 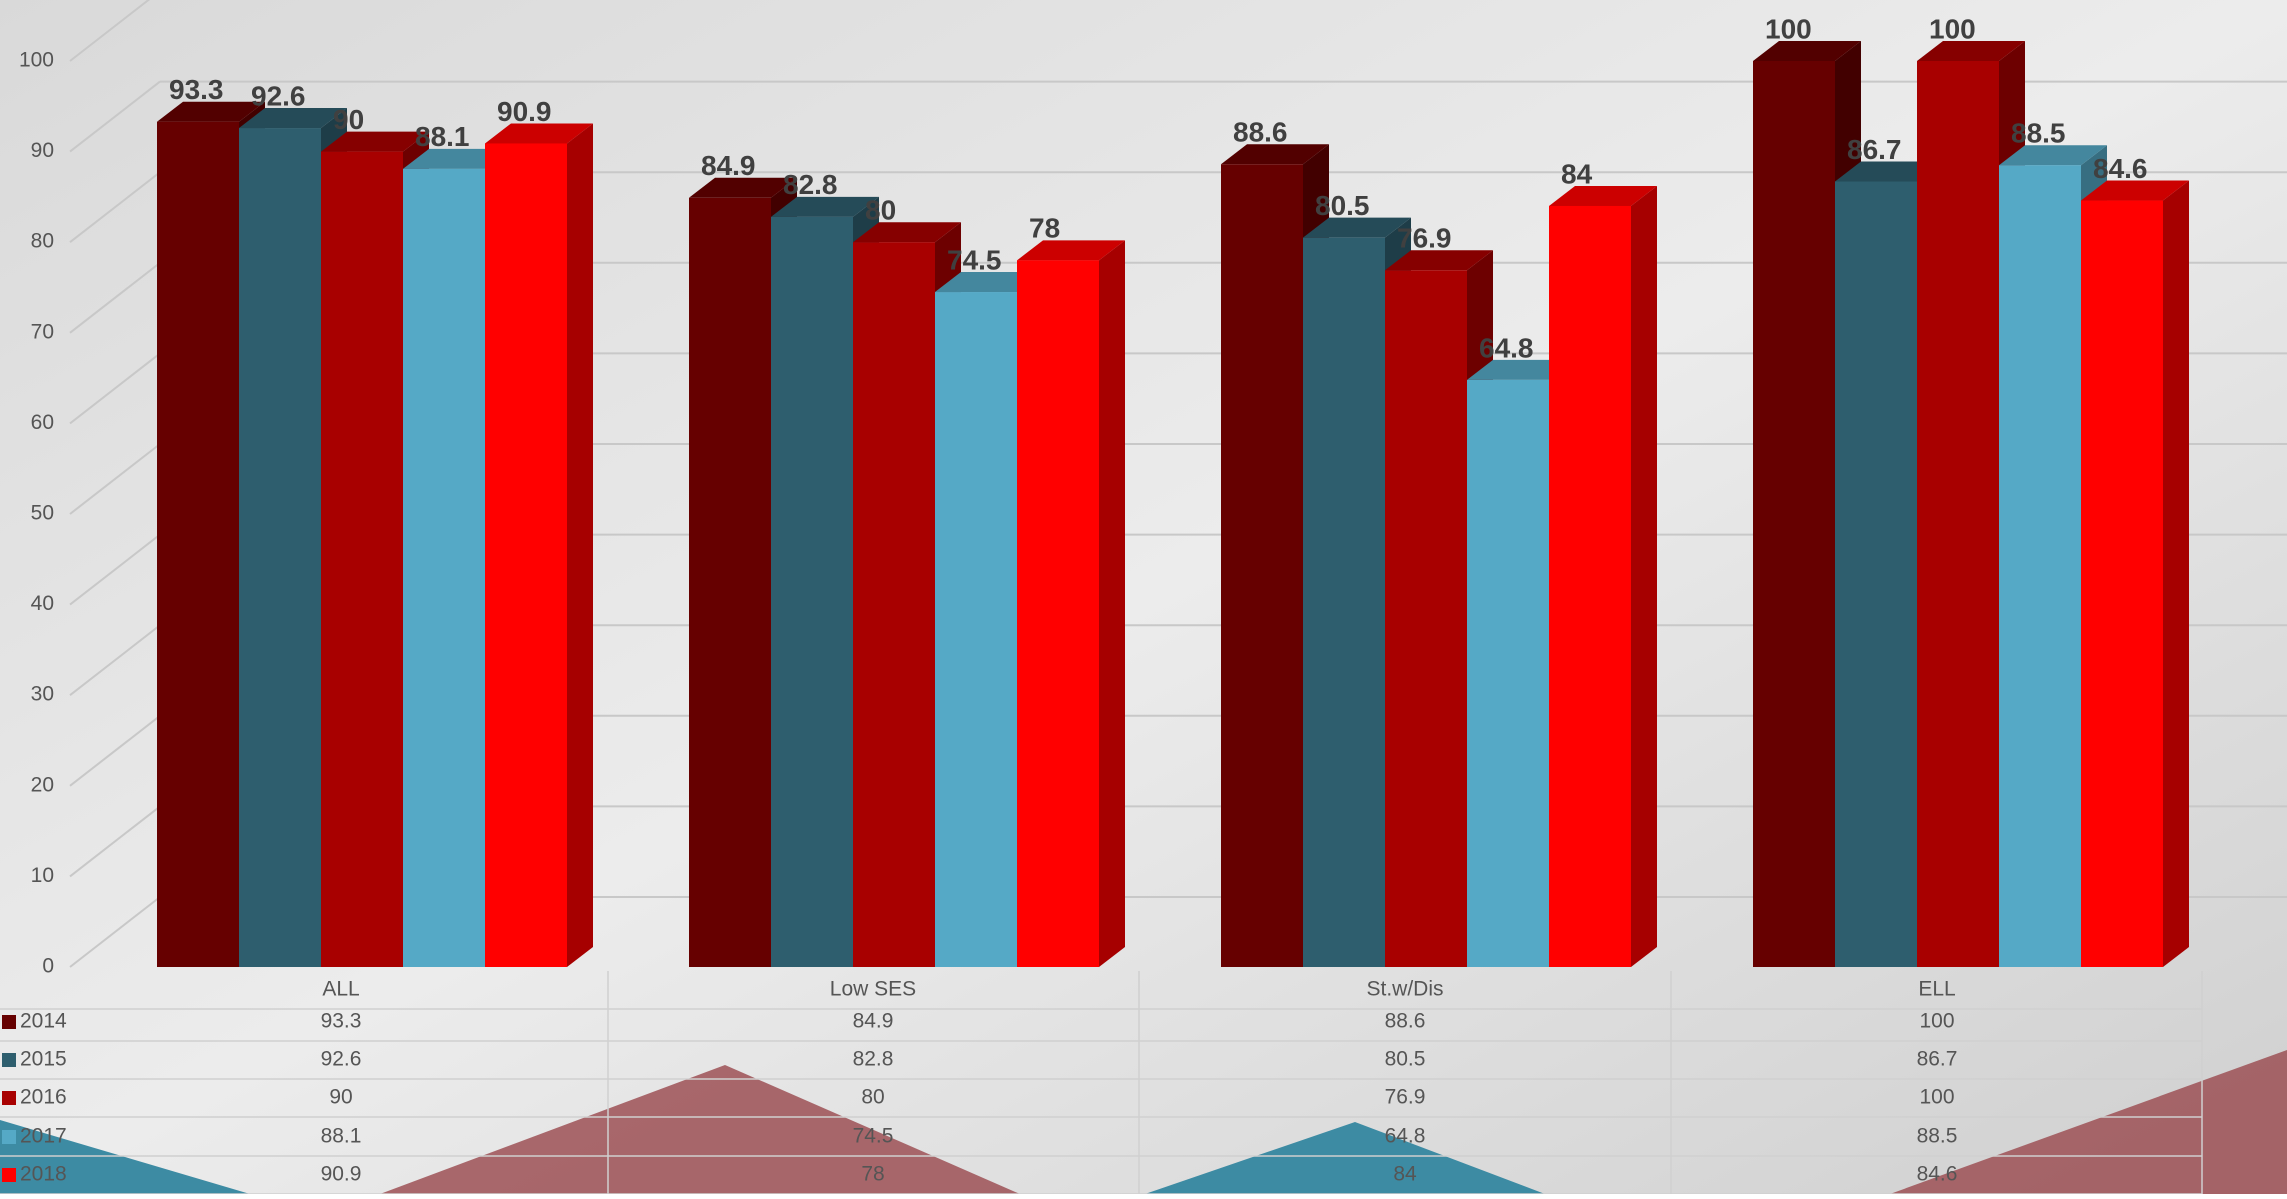 I want to click on table-cell: 88.5, so click(x=1937, y=1136).